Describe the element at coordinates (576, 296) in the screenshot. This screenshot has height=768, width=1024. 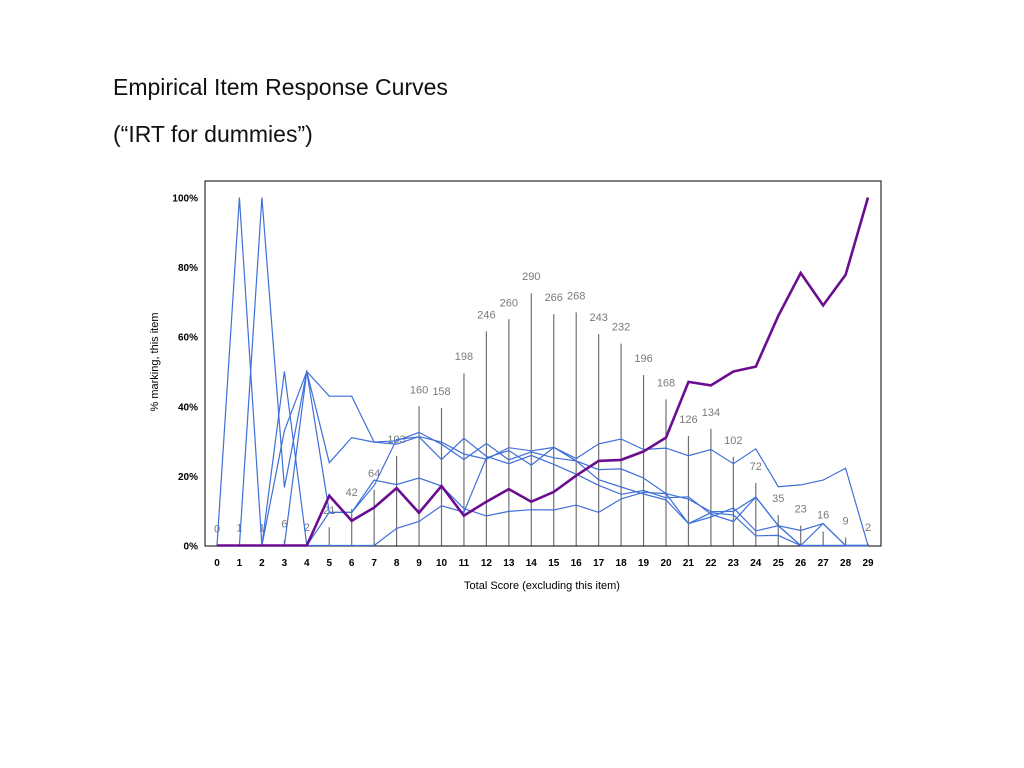
I see `count-label: 268` at that location.